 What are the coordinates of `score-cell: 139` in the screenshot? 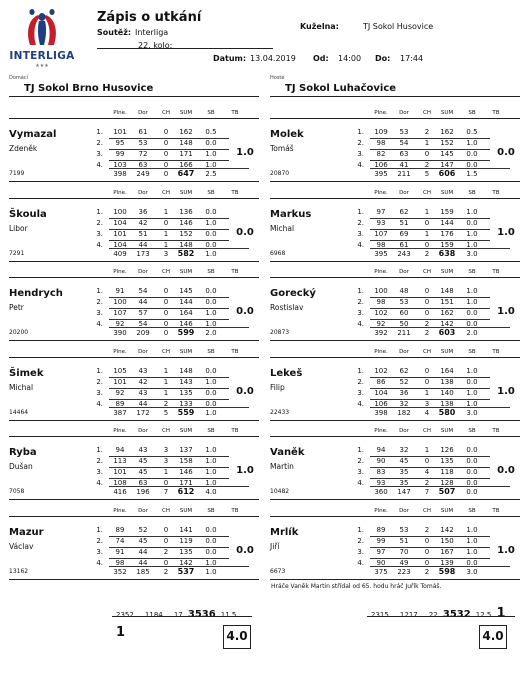 It's located at (447, 562).